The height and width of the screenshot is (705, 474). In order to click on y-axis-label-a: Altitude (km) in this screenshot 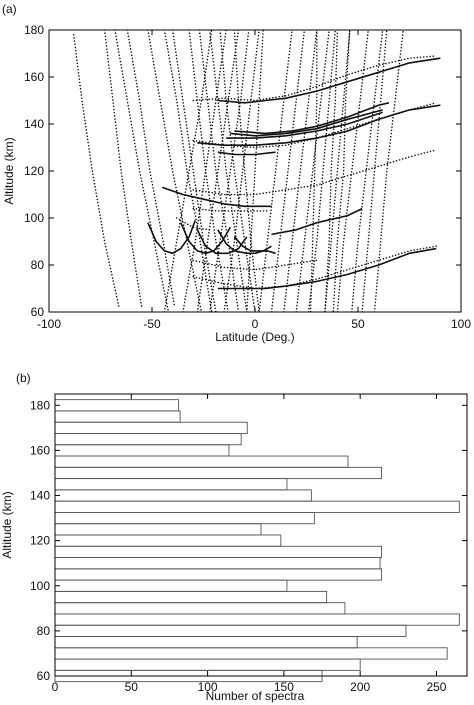, I will do `click(9, 170)`.